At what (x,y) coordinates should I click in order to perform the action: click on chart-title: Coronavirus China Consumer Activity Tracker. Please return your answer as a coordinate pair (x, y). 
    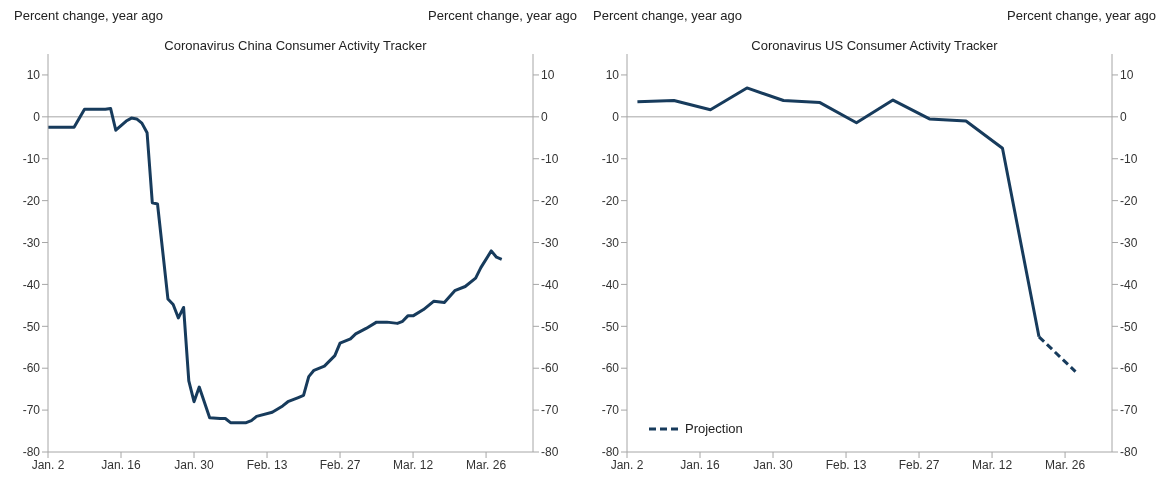
    Looking at the image, I should click on (295, 45).